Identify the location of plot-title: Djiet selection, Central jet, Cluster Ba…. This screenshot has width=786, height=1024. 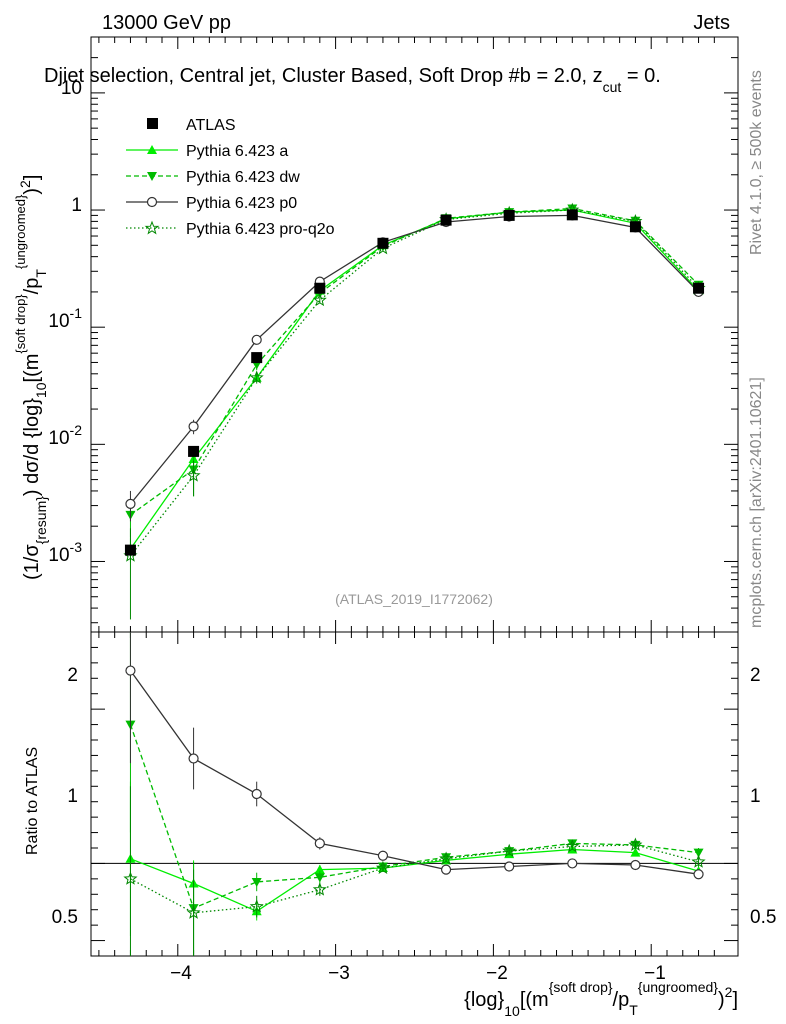
(352, 80).